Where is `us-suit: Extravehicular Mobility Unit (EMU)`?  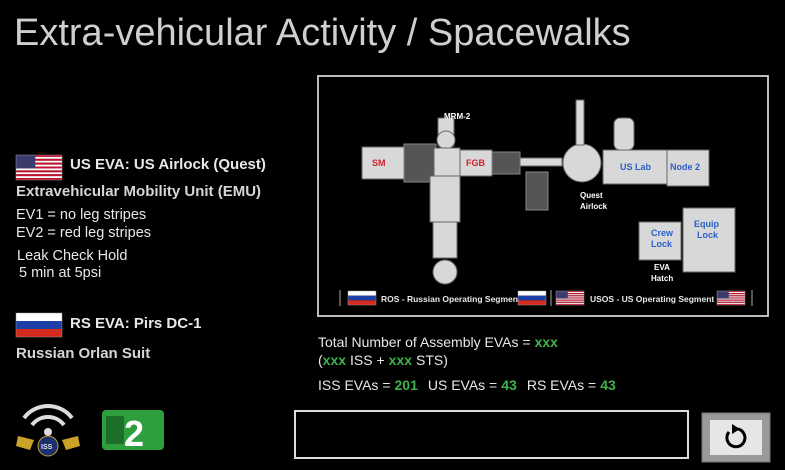 us-suit: Extravehicular Mobility Unit (EMU) is located at coordinates (138, 191).